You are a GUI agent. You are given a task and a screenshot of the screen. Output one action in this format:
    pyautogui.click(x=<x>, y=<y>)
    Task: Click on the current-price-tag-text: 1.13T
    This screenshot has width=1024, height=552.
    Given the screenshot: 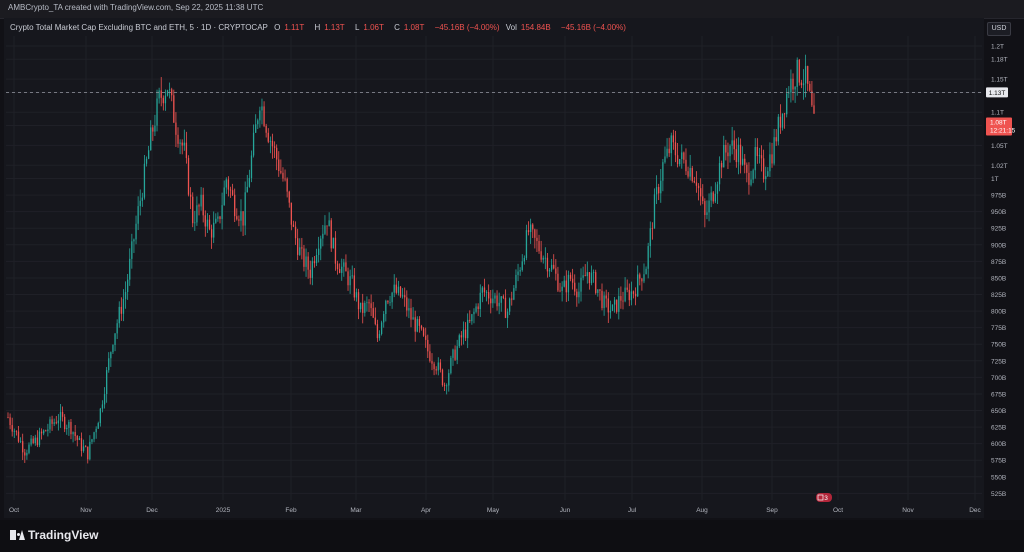 What is the action you would take?
    pyautogui.click(x=997, y=93)
    